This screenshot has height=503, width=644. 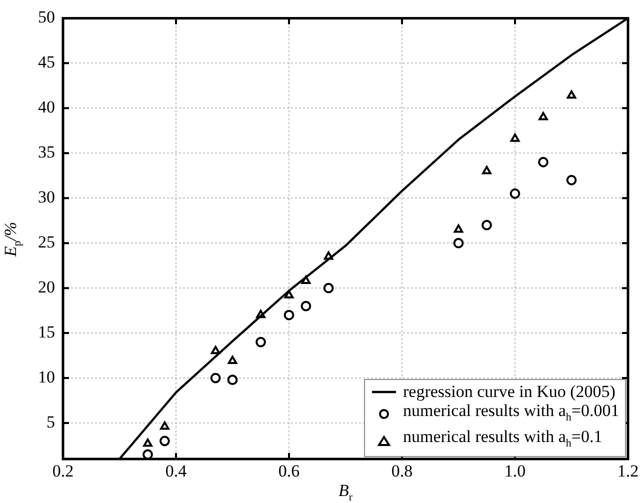 What do you see at coordinates (502, 439) in the screenshot?
I see `legend-label: numerical results with a$_{h}$=0.1` at bounding box center [502, 439].